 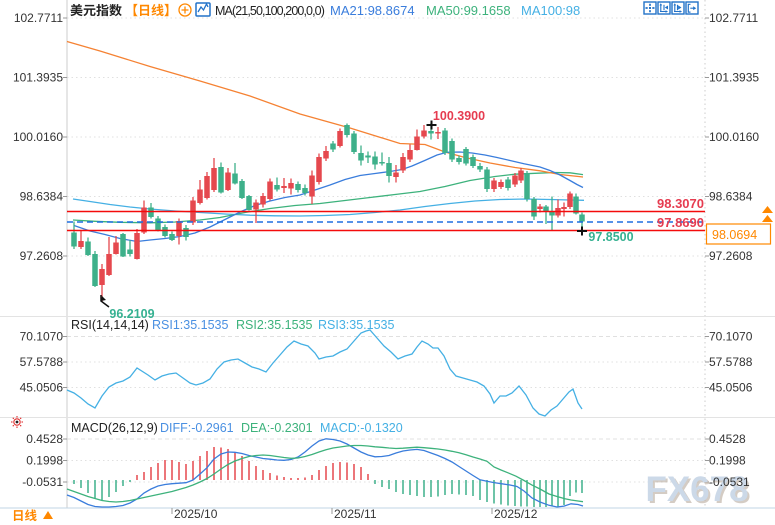 I want to click on svg-text: 97.8500, so click(x=610, y=237).